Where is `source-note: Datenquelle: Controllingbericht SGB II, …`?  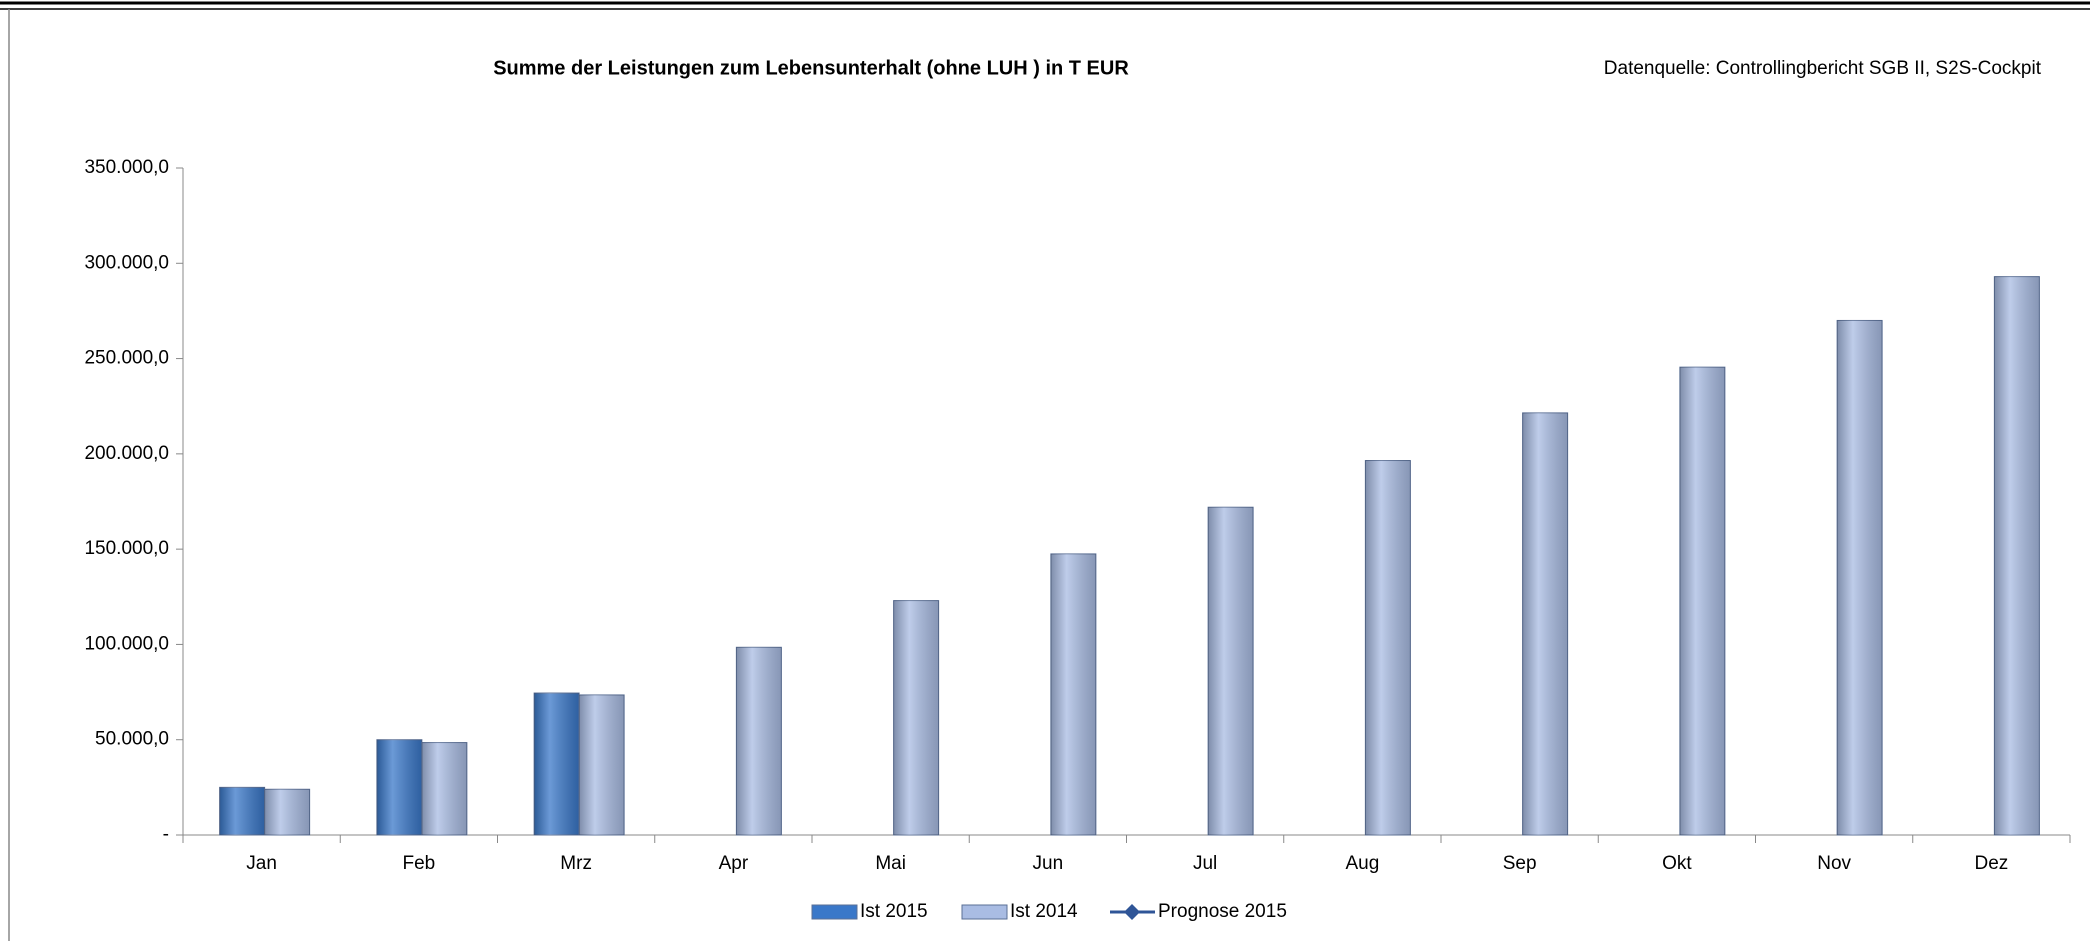
source-note: Datenquelle: Controllingbericht SGB II, … is located at coordinates (1823, 68).